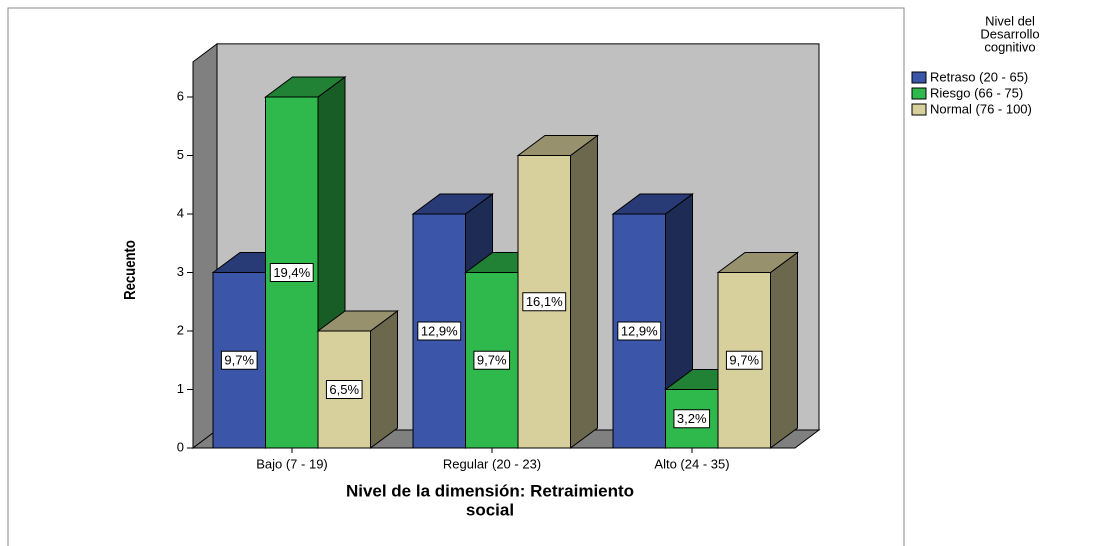 The height and width of the screenshot is (546, 1111). What do you see at coordinates (180, 95) in the screenshot?
I see `y-tick-label: 6` at bounding box center [180, 95].